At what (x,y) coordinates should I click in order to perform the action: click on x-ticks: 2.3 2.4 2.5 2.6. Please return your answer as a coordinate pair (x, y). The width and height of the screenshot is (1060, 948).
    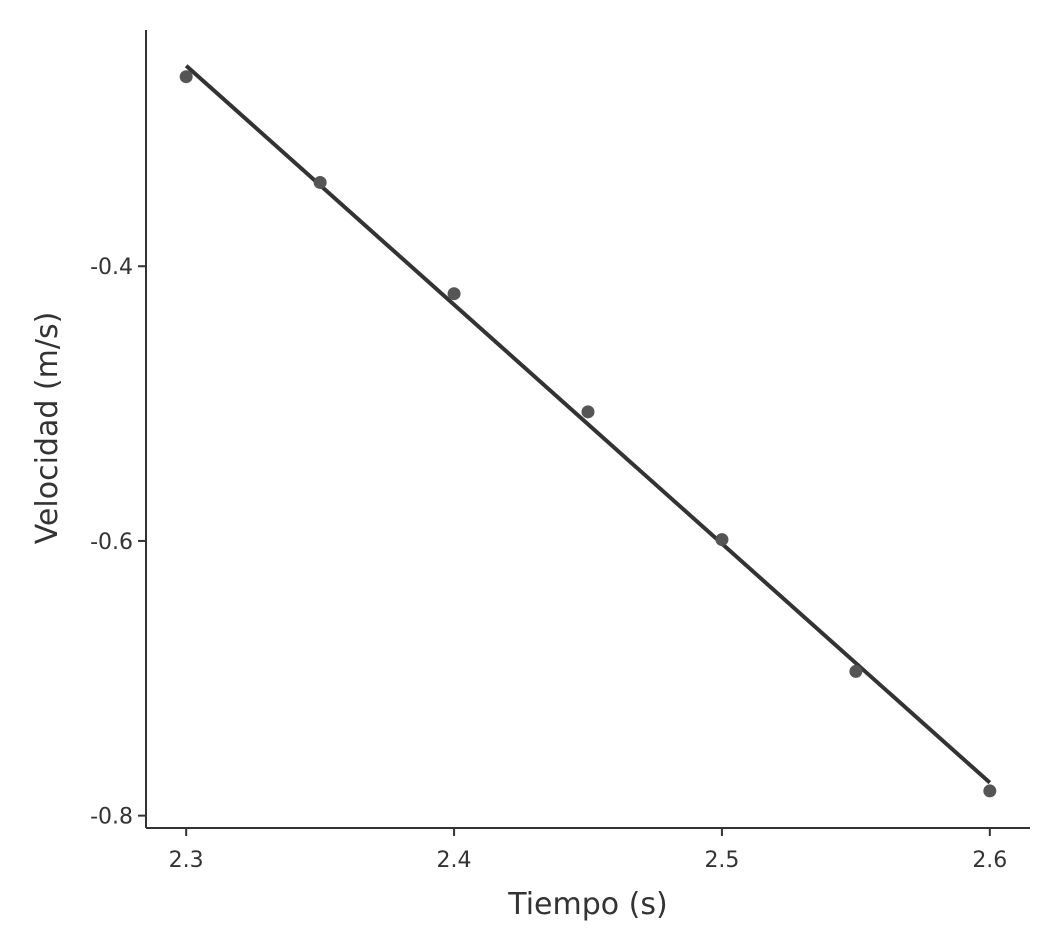
    Looking at the image, I should click on (588, 850).